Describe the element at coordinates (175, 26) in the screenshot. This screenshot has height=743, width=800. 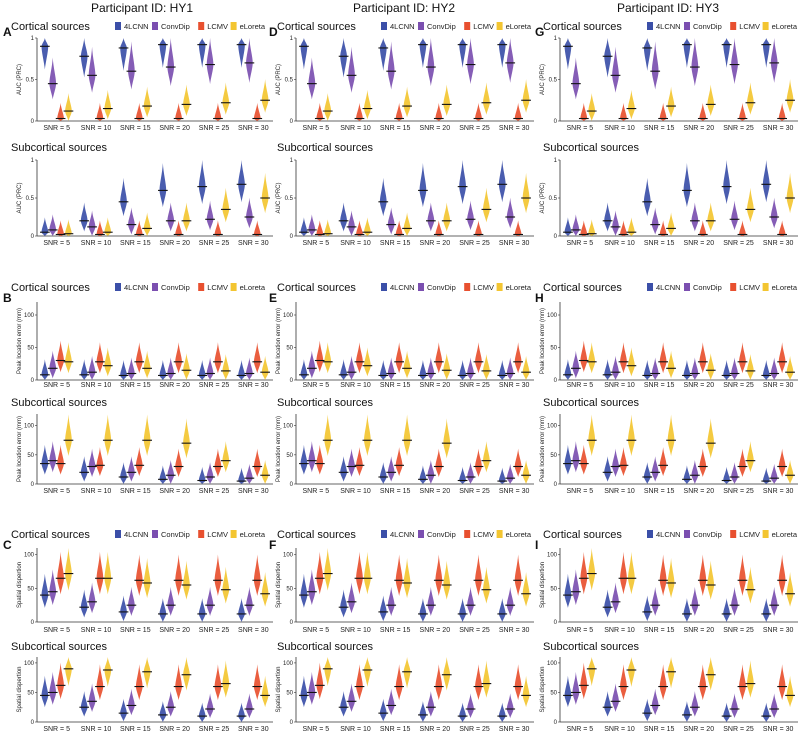
I see `legend-label: ConvDip` at that location.